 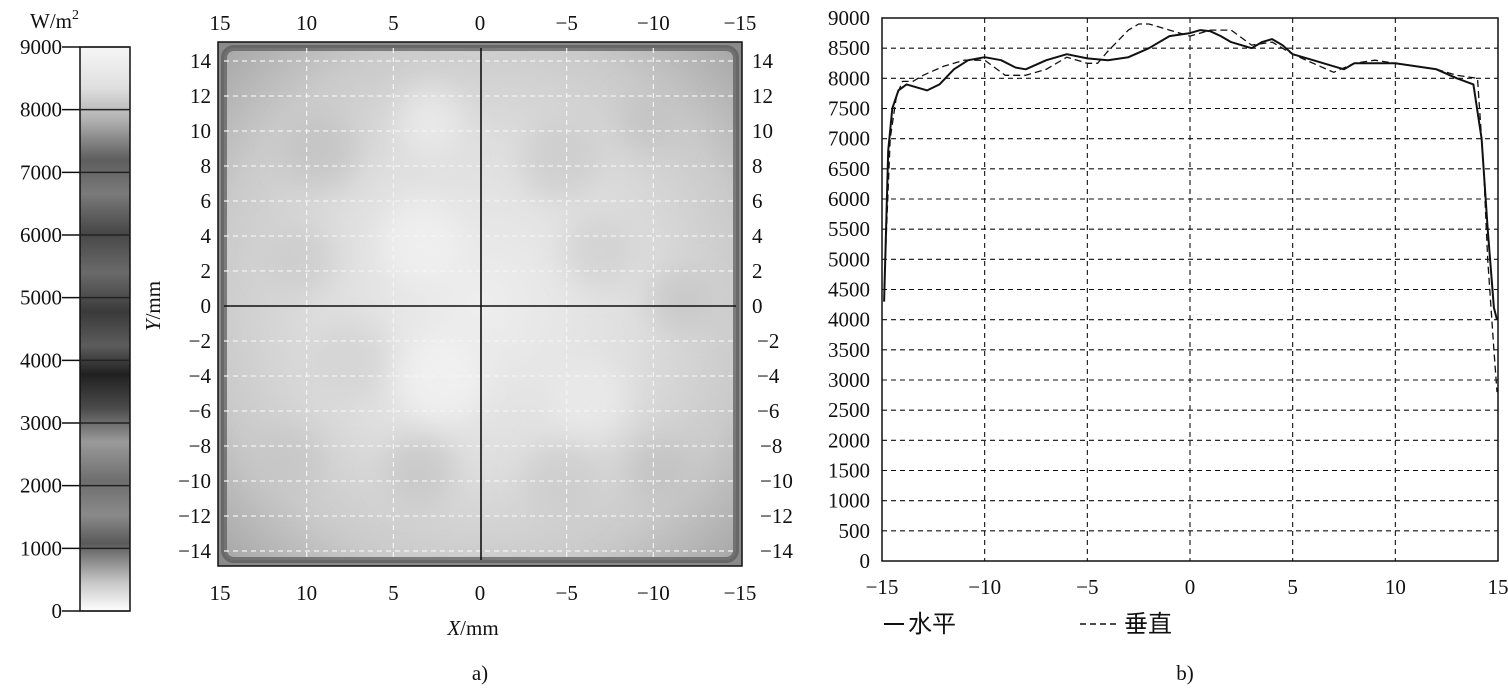 I want to click on line-chart-y-tick-label: 1500, so click(x=849, y=471).